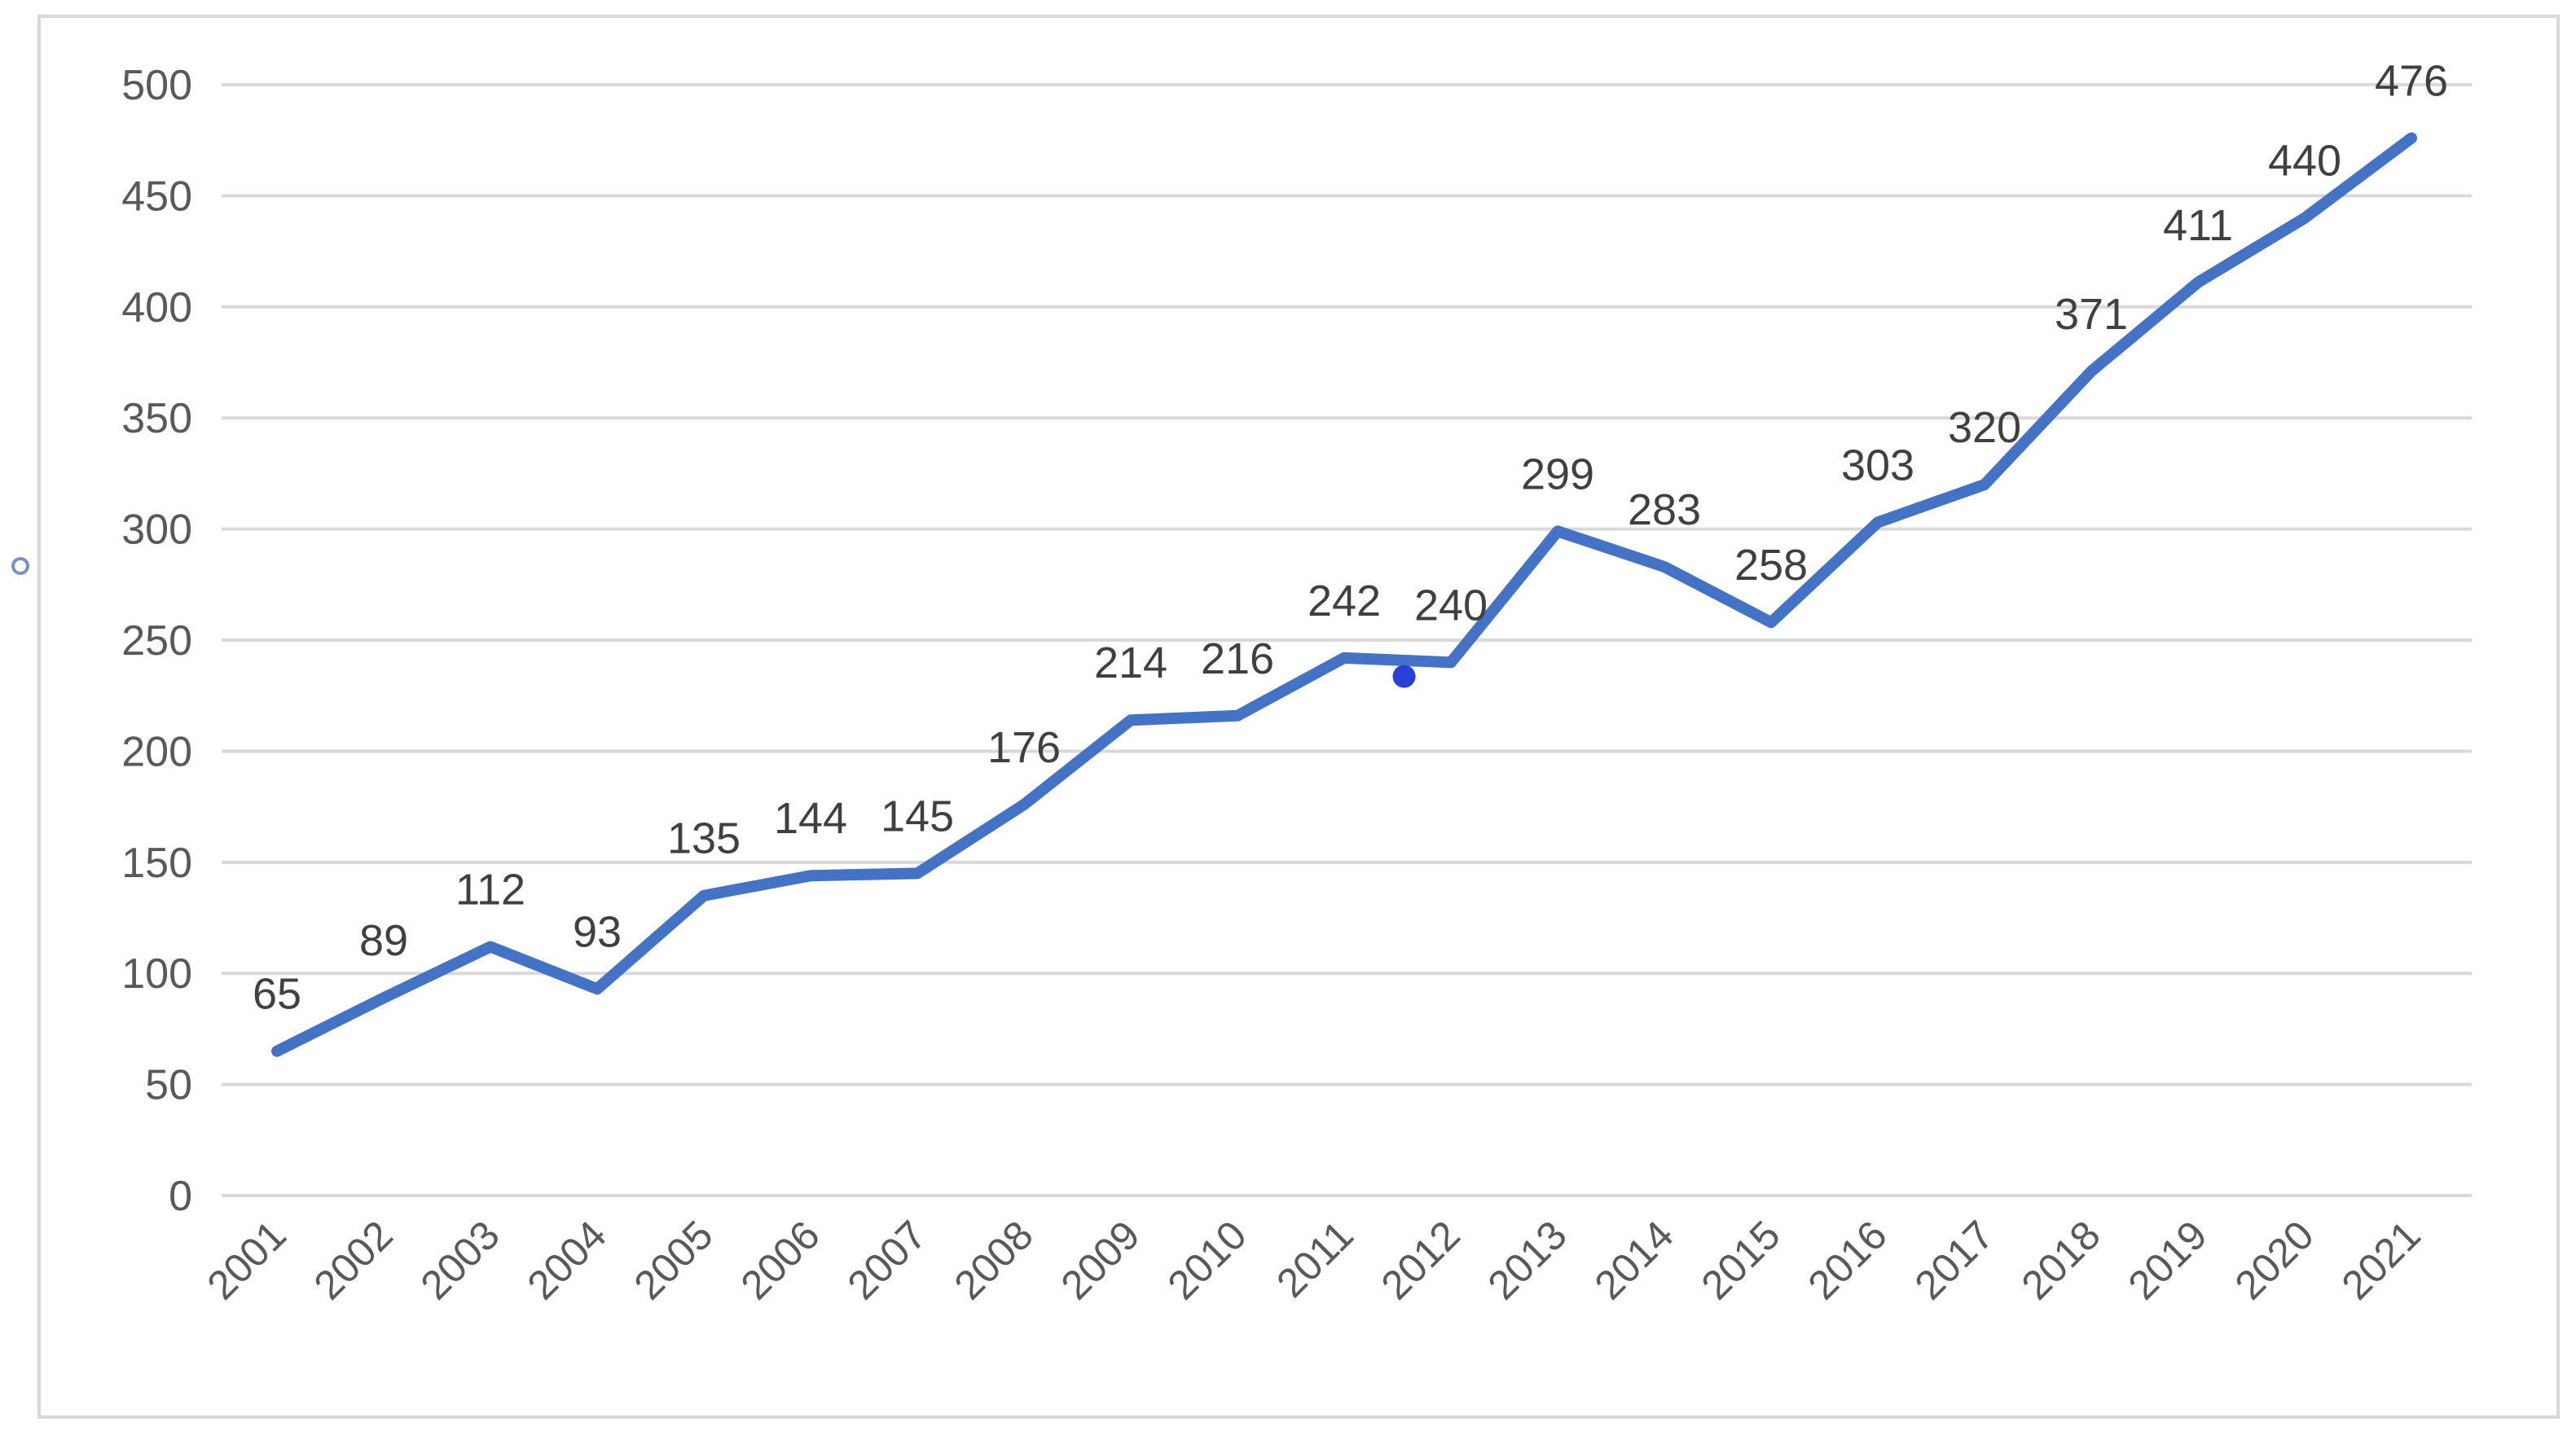  I want to click on y-tick-label: 200, so click(156, 751).